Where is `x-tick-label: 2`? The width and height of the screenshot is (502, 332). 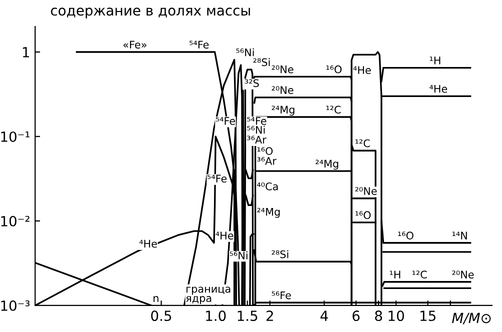 x-tick-label: 2 is located at coordinates (269, 315).